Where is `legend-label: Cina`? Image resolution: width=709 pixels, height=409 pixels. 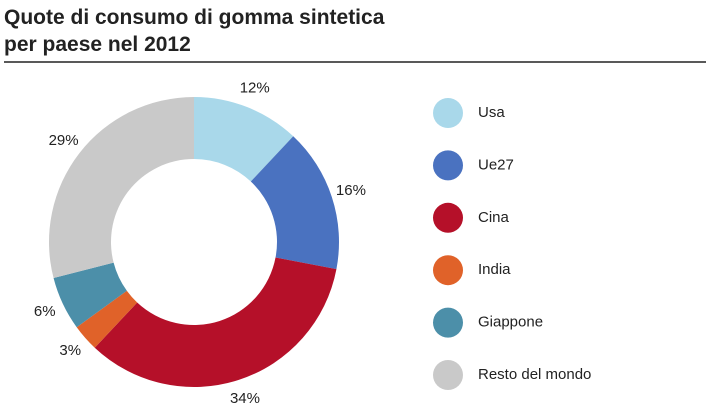 legend-label: Cina is located at coordinates (494, 217).